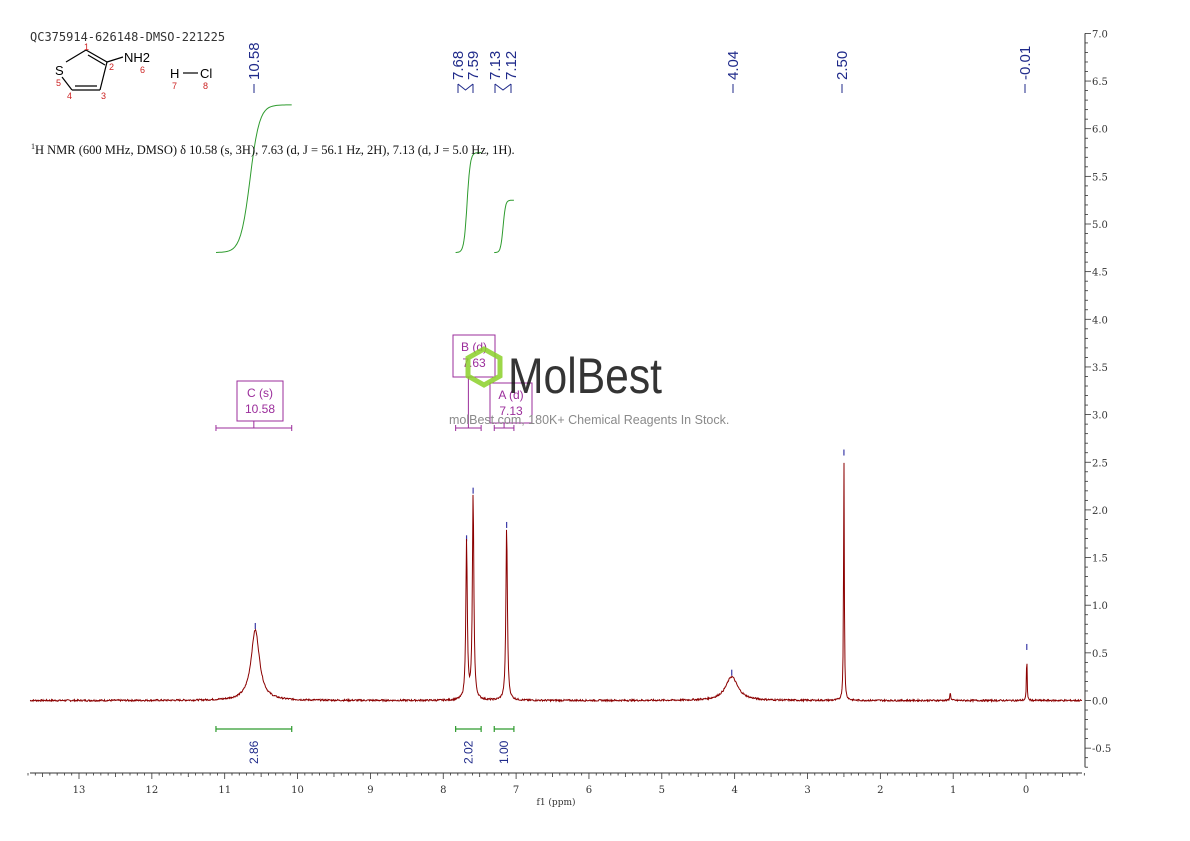 The height and width of the screenshot is (841, 1190). I want to click on integral-value: 2.86, so click(254, 752).